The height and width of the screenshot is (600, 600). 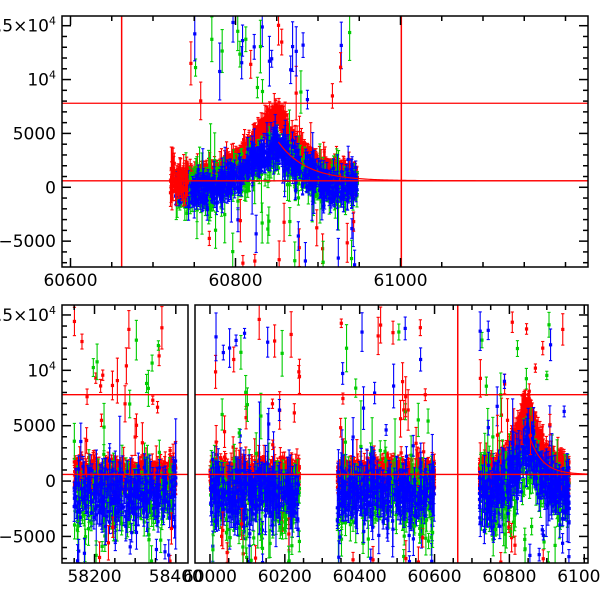 I want to click on top-panel-data, so click(x=263, y=141).